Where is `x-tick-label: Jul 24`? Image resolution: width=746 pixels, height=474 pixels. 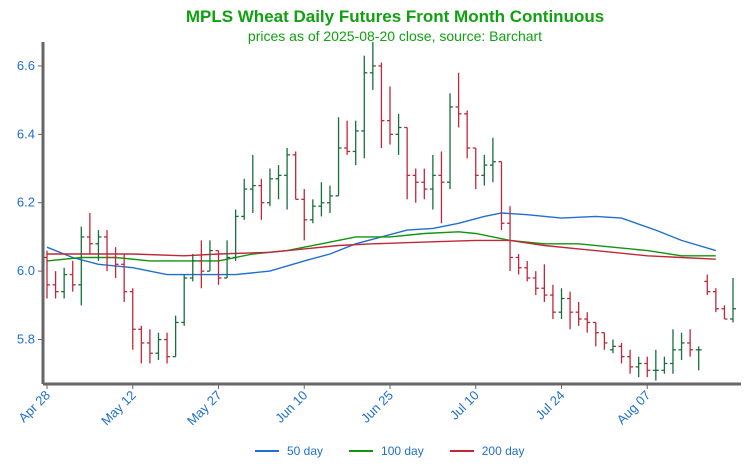 x-tick-label: Jul 24 is located at coordinates (549, 405).